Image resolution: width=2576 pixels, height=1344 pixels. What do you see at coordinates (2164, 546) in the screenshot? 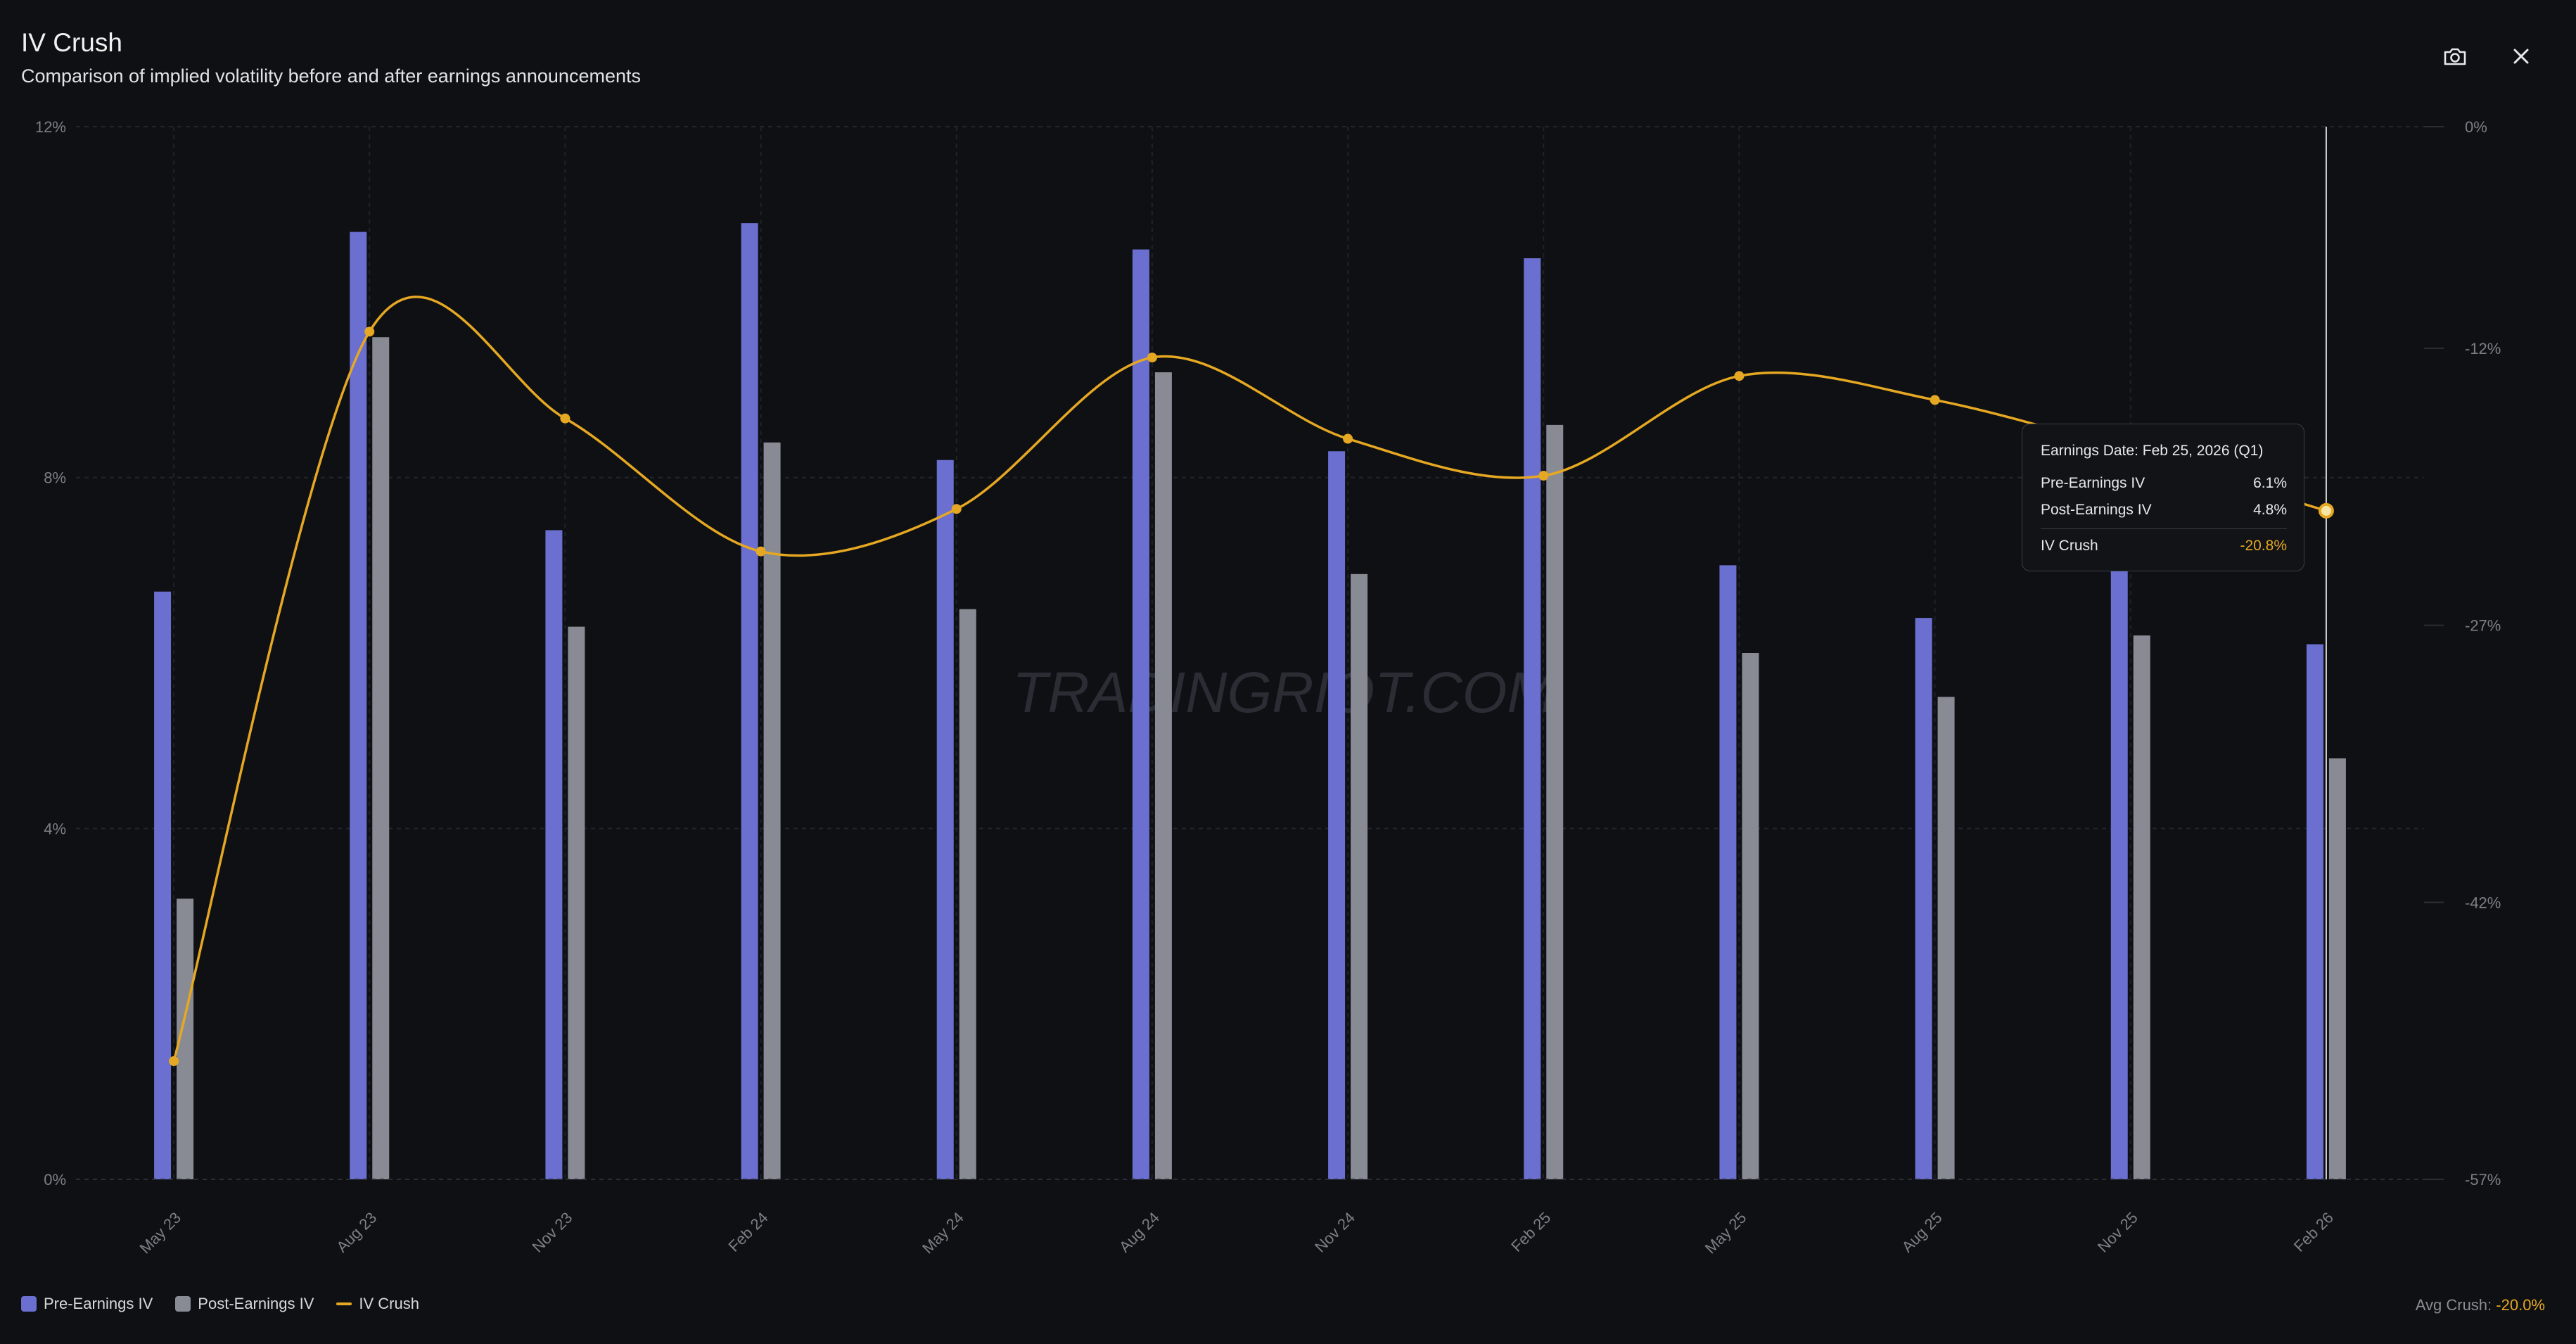
I see `tooltip-row-crush: IV Crush -20.8%` at bounding box center [2164, 546].